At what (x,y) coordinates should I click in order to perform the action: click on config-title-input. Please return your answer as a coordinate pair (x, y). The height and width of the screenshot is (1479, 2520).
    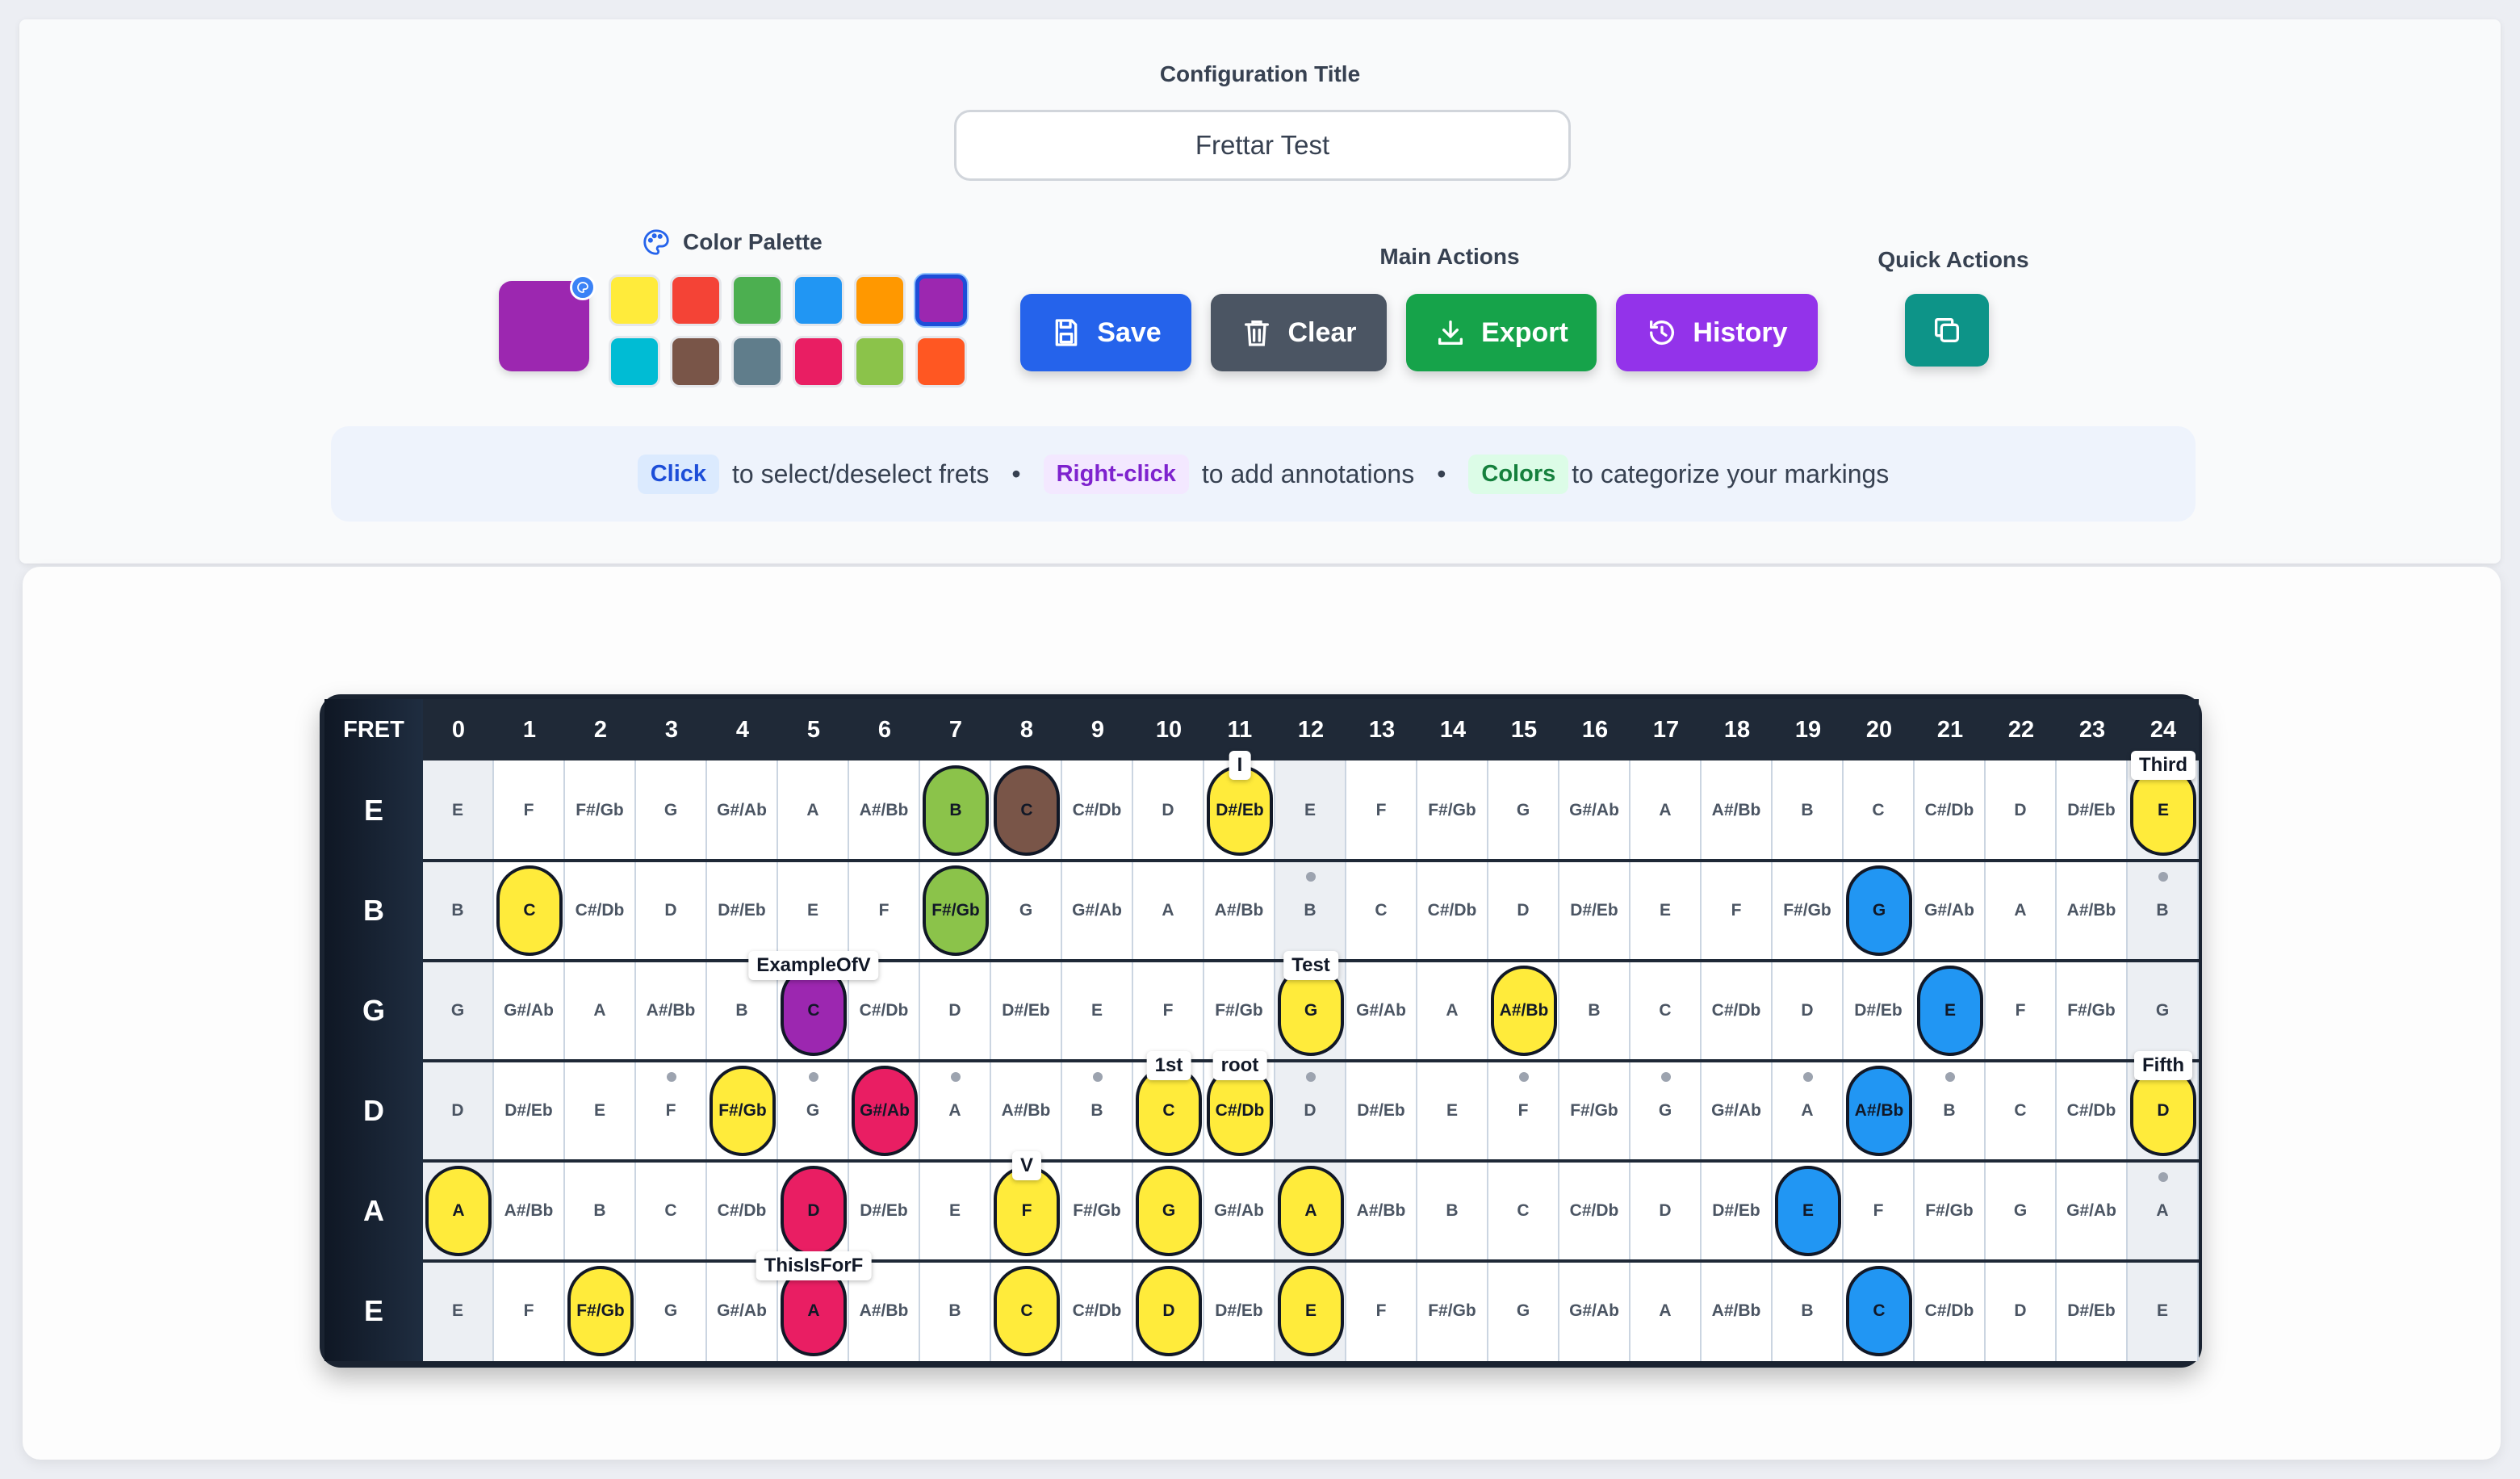
    Looking at the image, I should click on (1262, 145).